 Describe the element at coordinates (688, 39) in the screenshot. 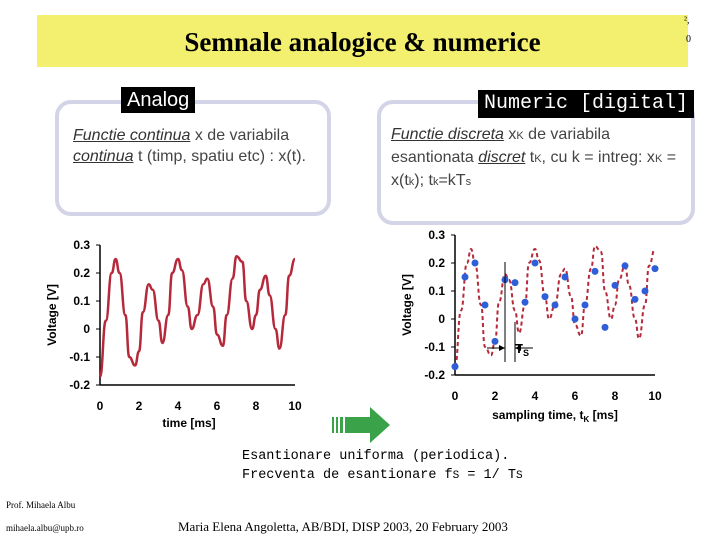

I see `corner-text-bottom: 0` at that location.